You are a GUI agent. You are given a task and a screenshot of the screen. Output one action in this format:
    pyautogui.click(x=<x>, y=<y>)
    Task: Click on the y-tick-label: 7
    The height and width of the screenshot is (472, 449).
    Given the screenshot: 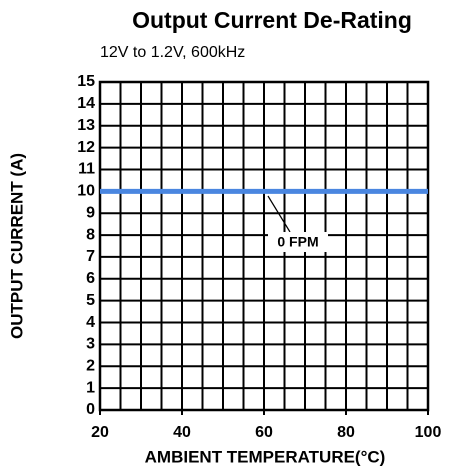 What is the action you would take?
    pyautogui.click(x=90, y=256)
    